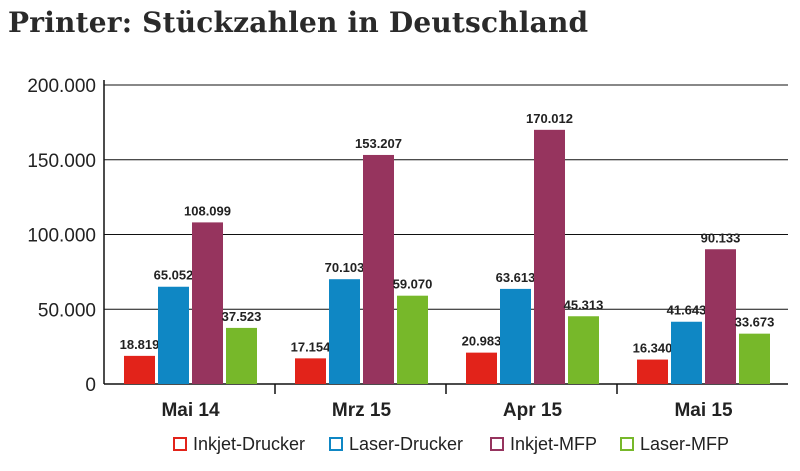 The height and width of the screenshot is (471, 800). Describe the element at coordinates (298, 22) in the screenshot. I see `chart-title: Printer: Stückzahlen in Deutschland` at that location.